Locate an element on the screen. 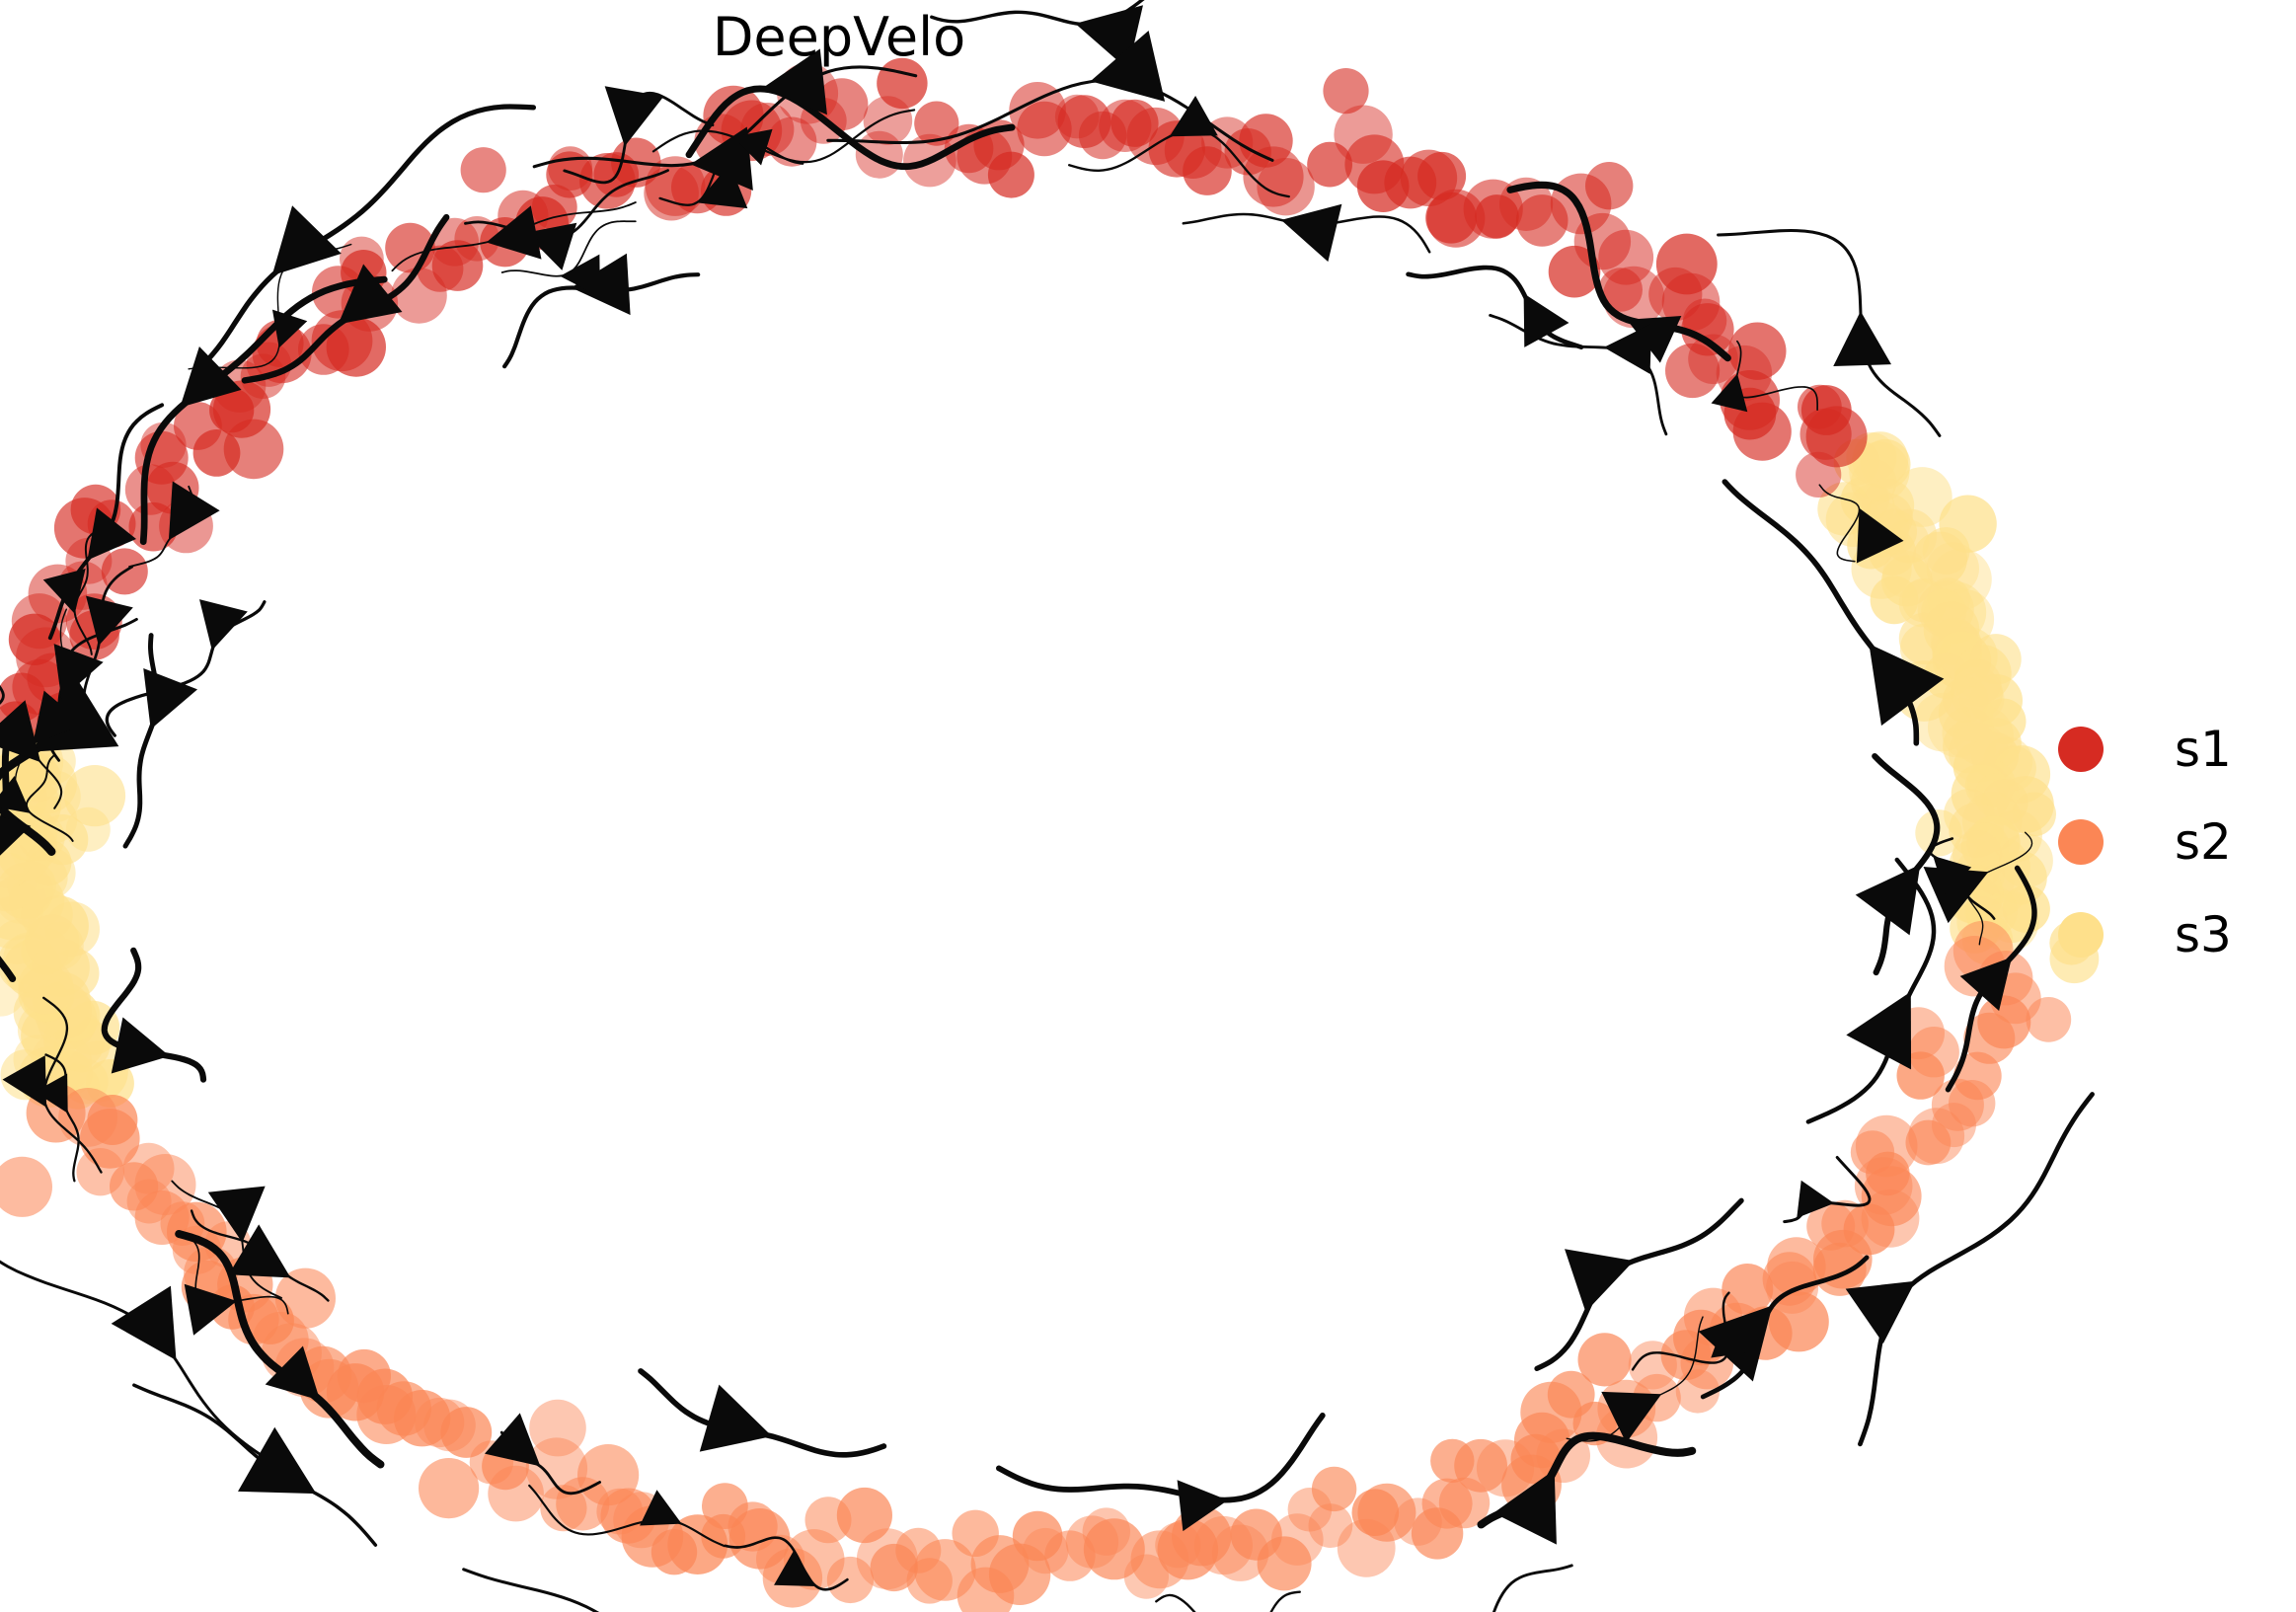 Image resolution: width=2296 pixels, height=1612 pixels. legend-swatch-s3 is located at coordinates (2081, 935).